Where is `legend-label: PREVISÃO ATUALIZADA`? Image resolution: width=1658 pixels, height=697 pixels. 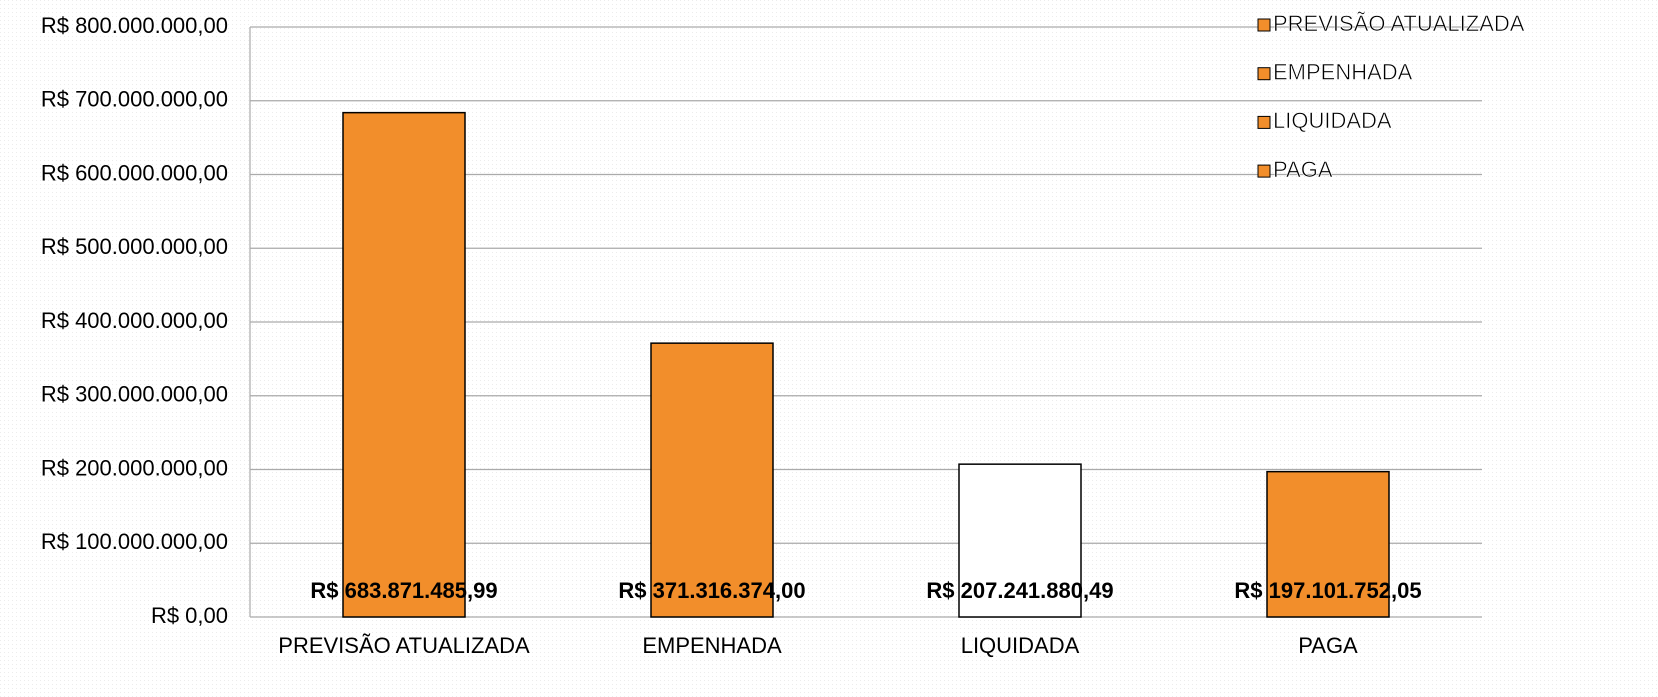
legend-label: PREVISÃO ATUALIZADA is located at coordinates (1399, 23).